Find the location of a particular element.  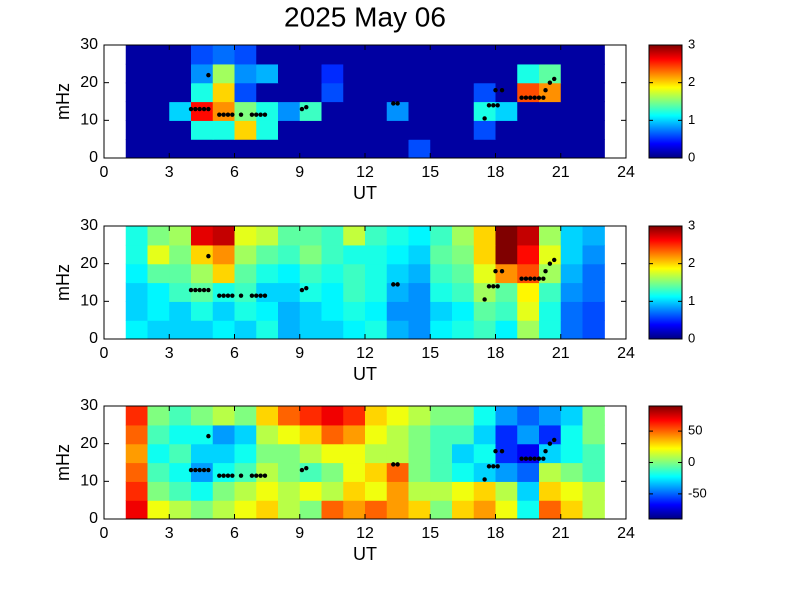

x-tick-label: 18 is located at coordinates (496, 353).